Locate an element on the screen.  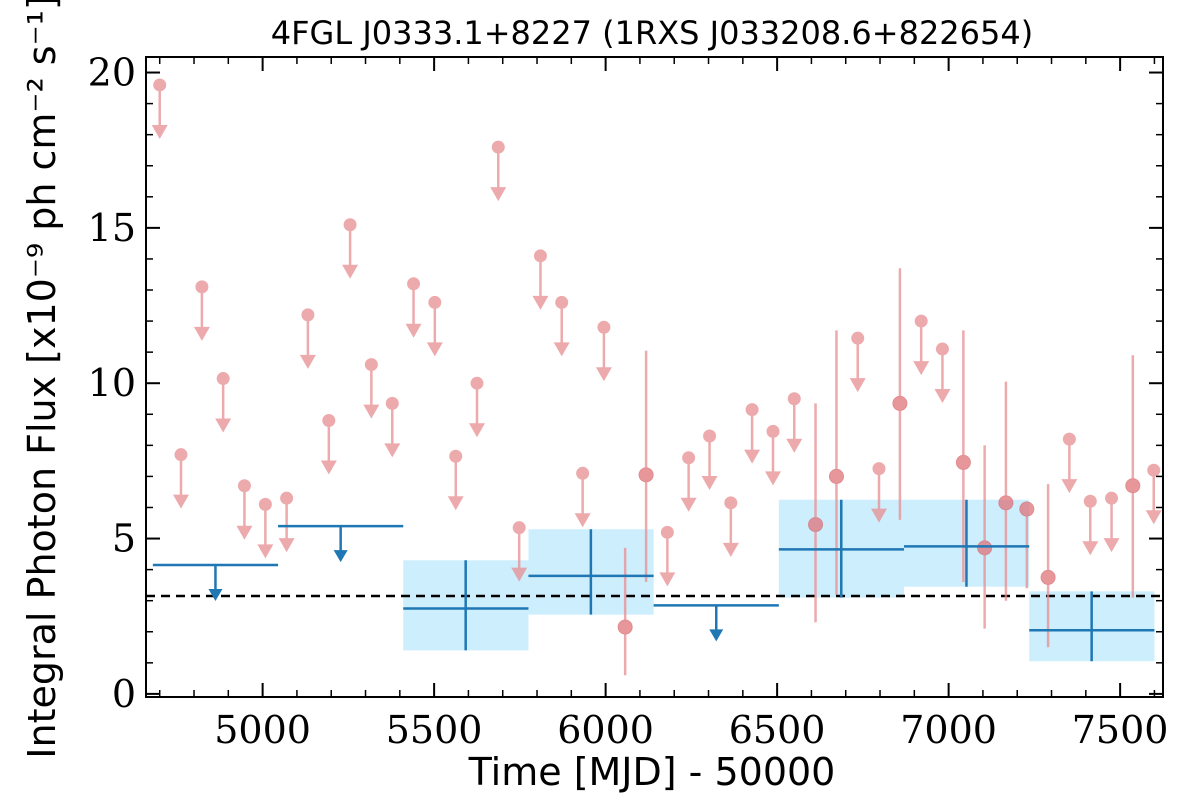
x-axis-label: Time [MJD] - 50000 is located at coordinates (652, 772).